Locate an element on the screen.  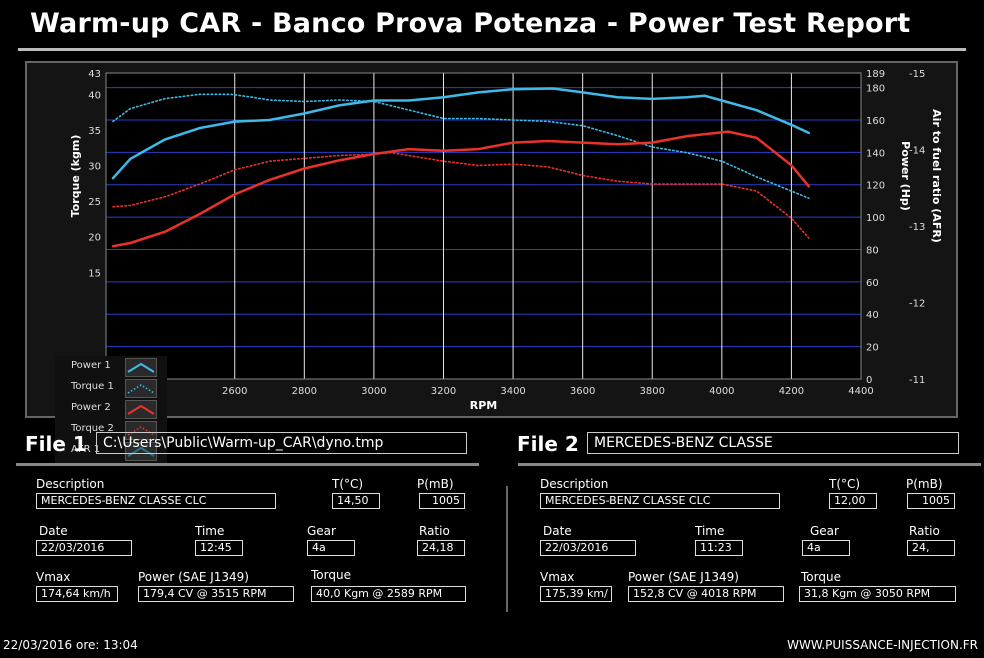
time-label: Time is located at coordinates (710, 531).